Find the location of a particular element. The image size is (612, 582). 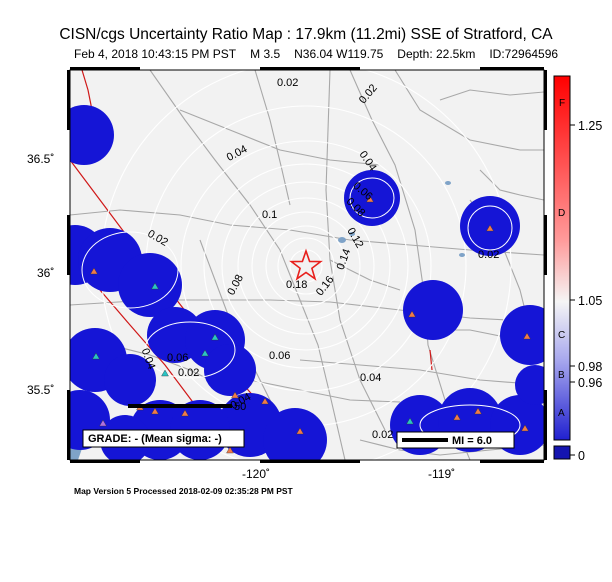

epicenter-star-icon is located at coordinates (306, 264).